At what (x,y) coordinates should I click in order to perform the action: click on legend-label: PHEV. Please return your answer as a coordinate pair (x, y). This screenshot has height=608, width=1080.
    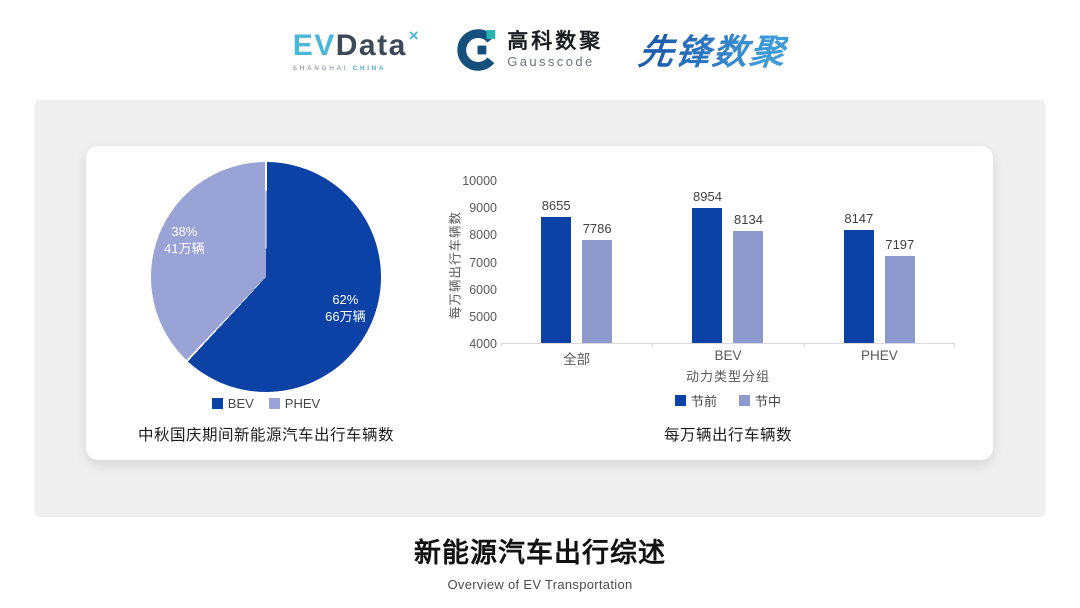
    Looking at the image, I should click on (302, 403).